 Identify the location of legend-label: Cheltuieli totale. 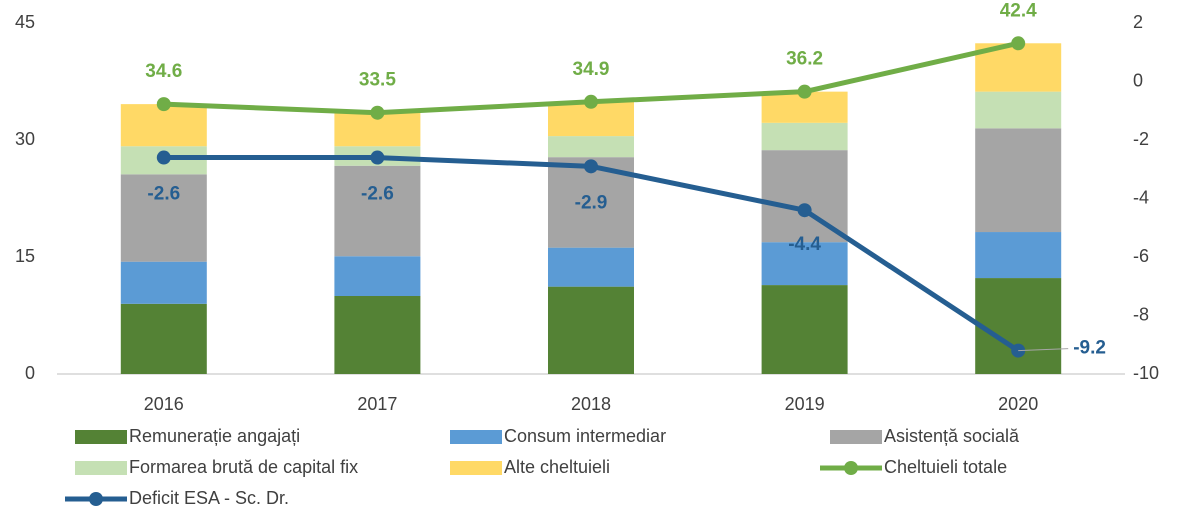
(945, 467).